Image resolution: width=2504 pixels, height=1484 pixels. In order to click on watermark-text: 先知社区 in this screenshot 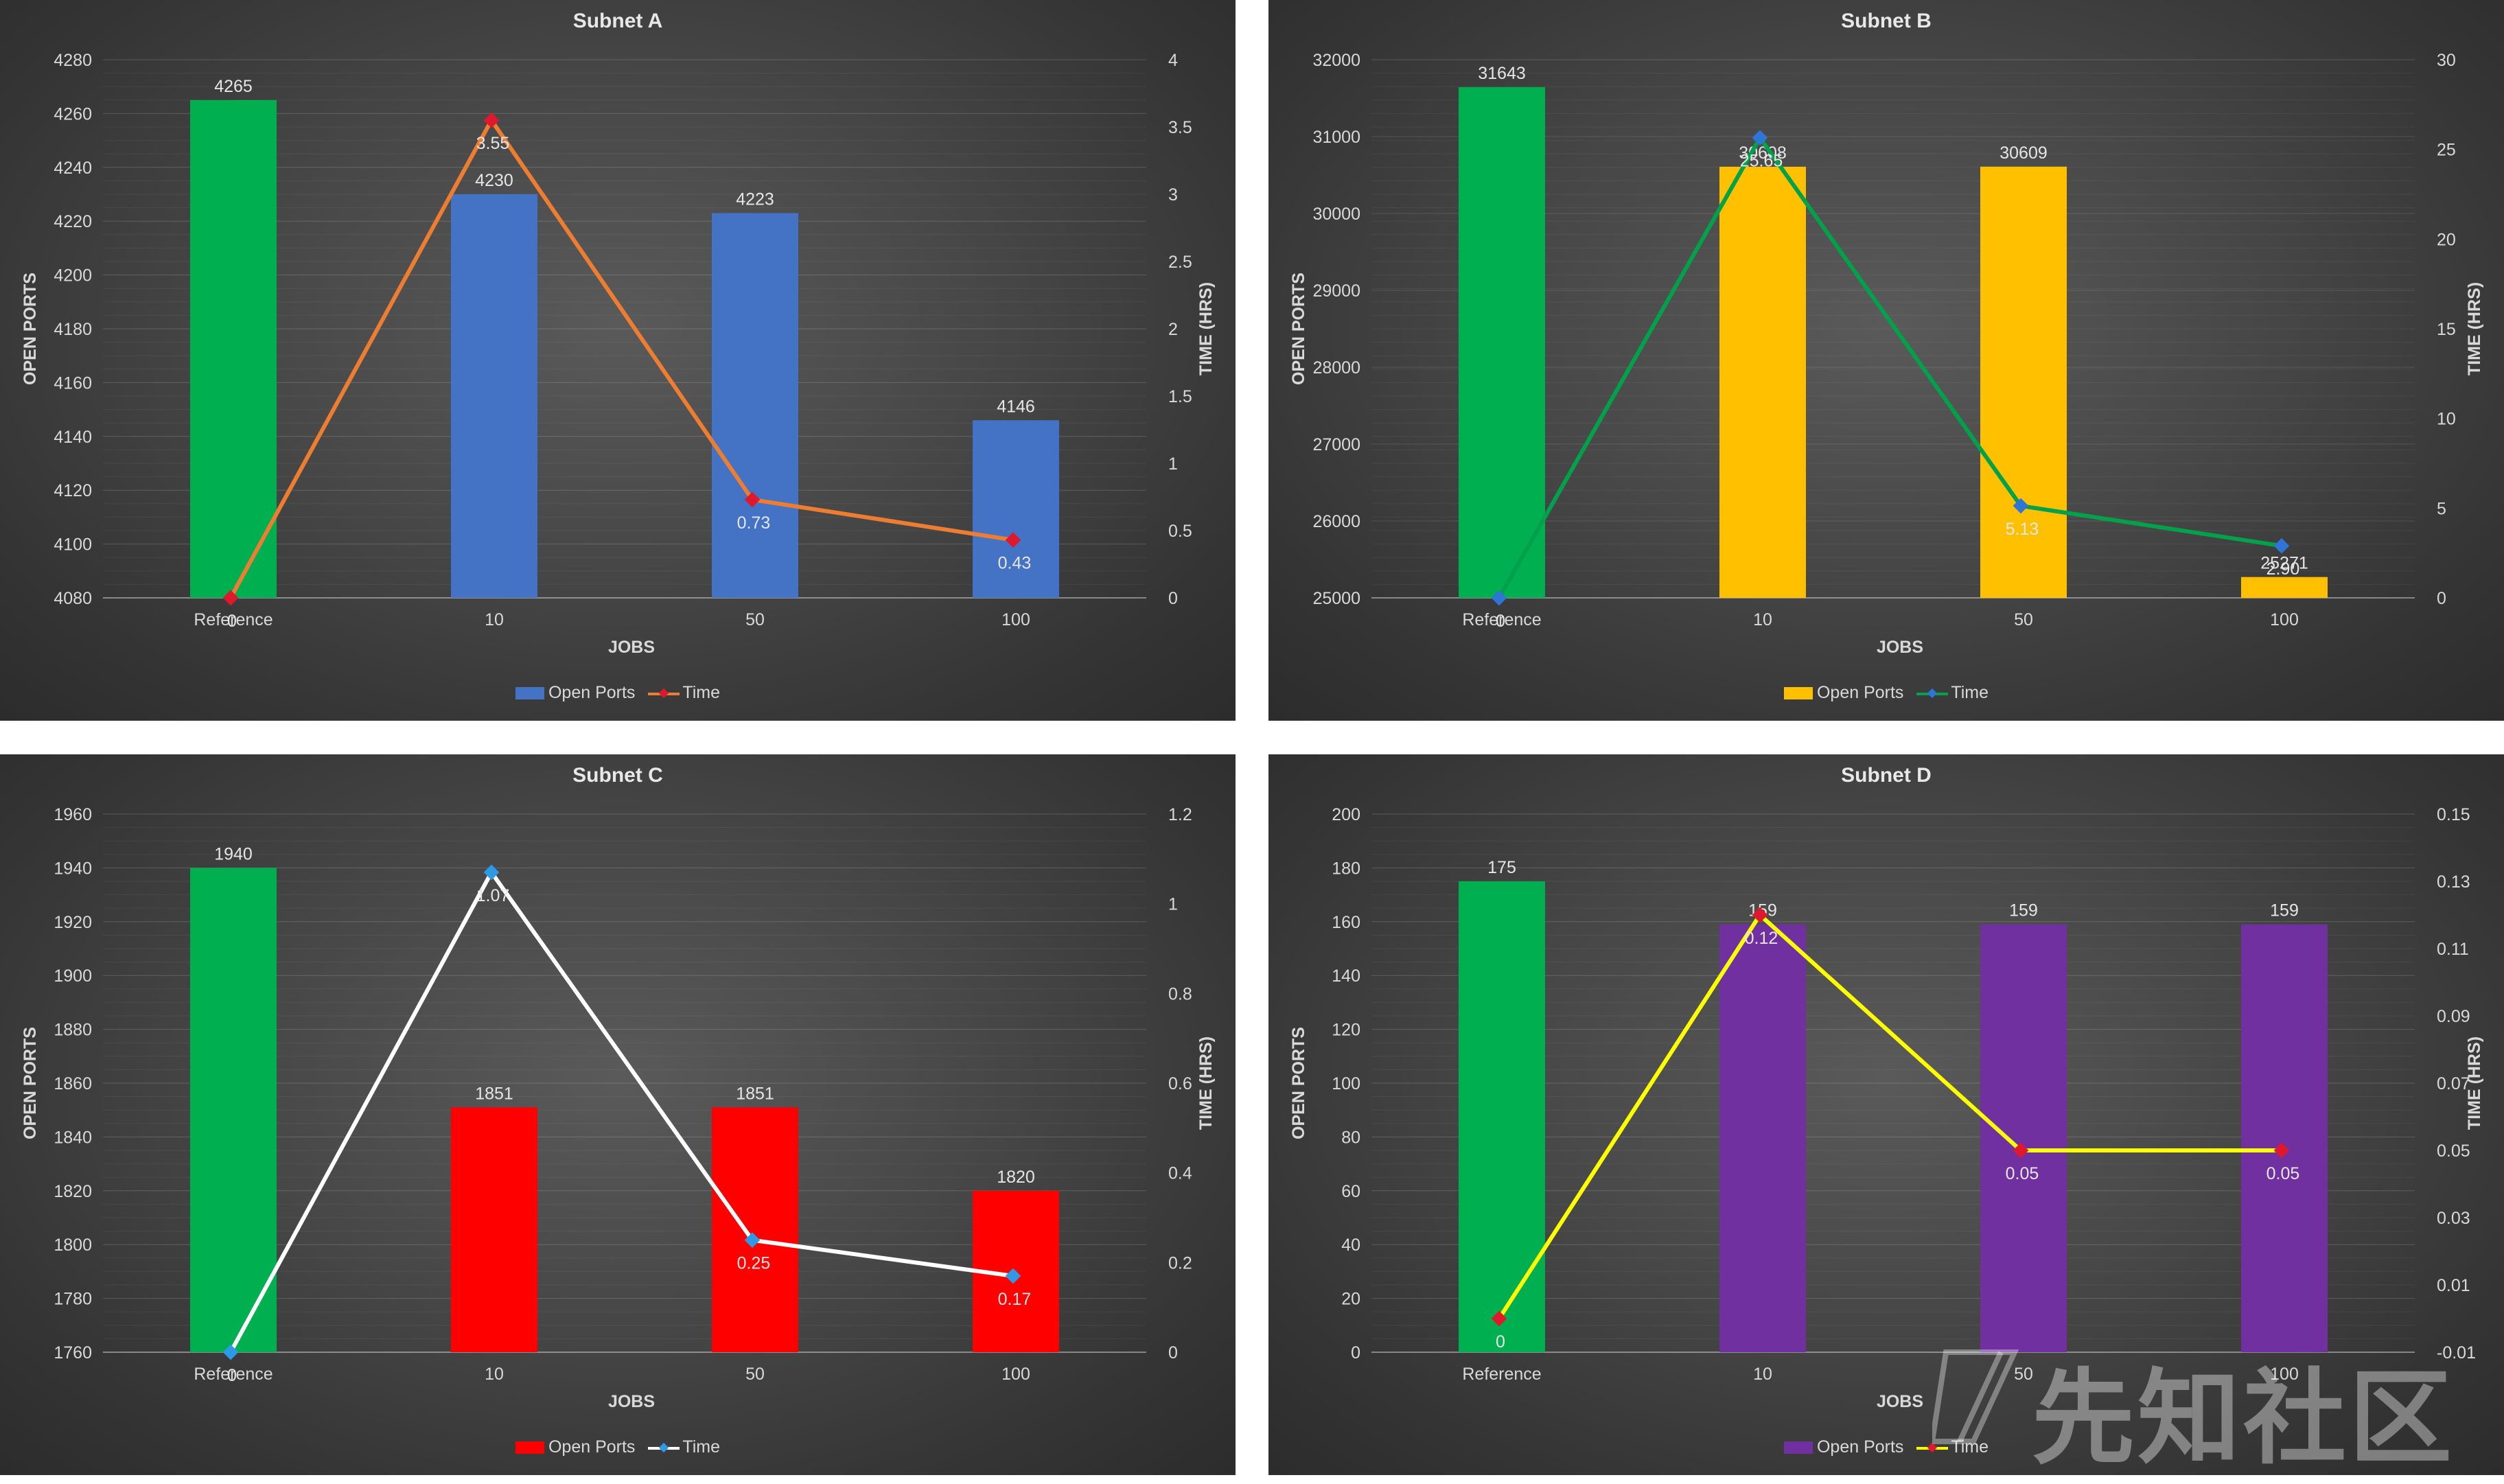, I will do `click(2243, 1419)`.